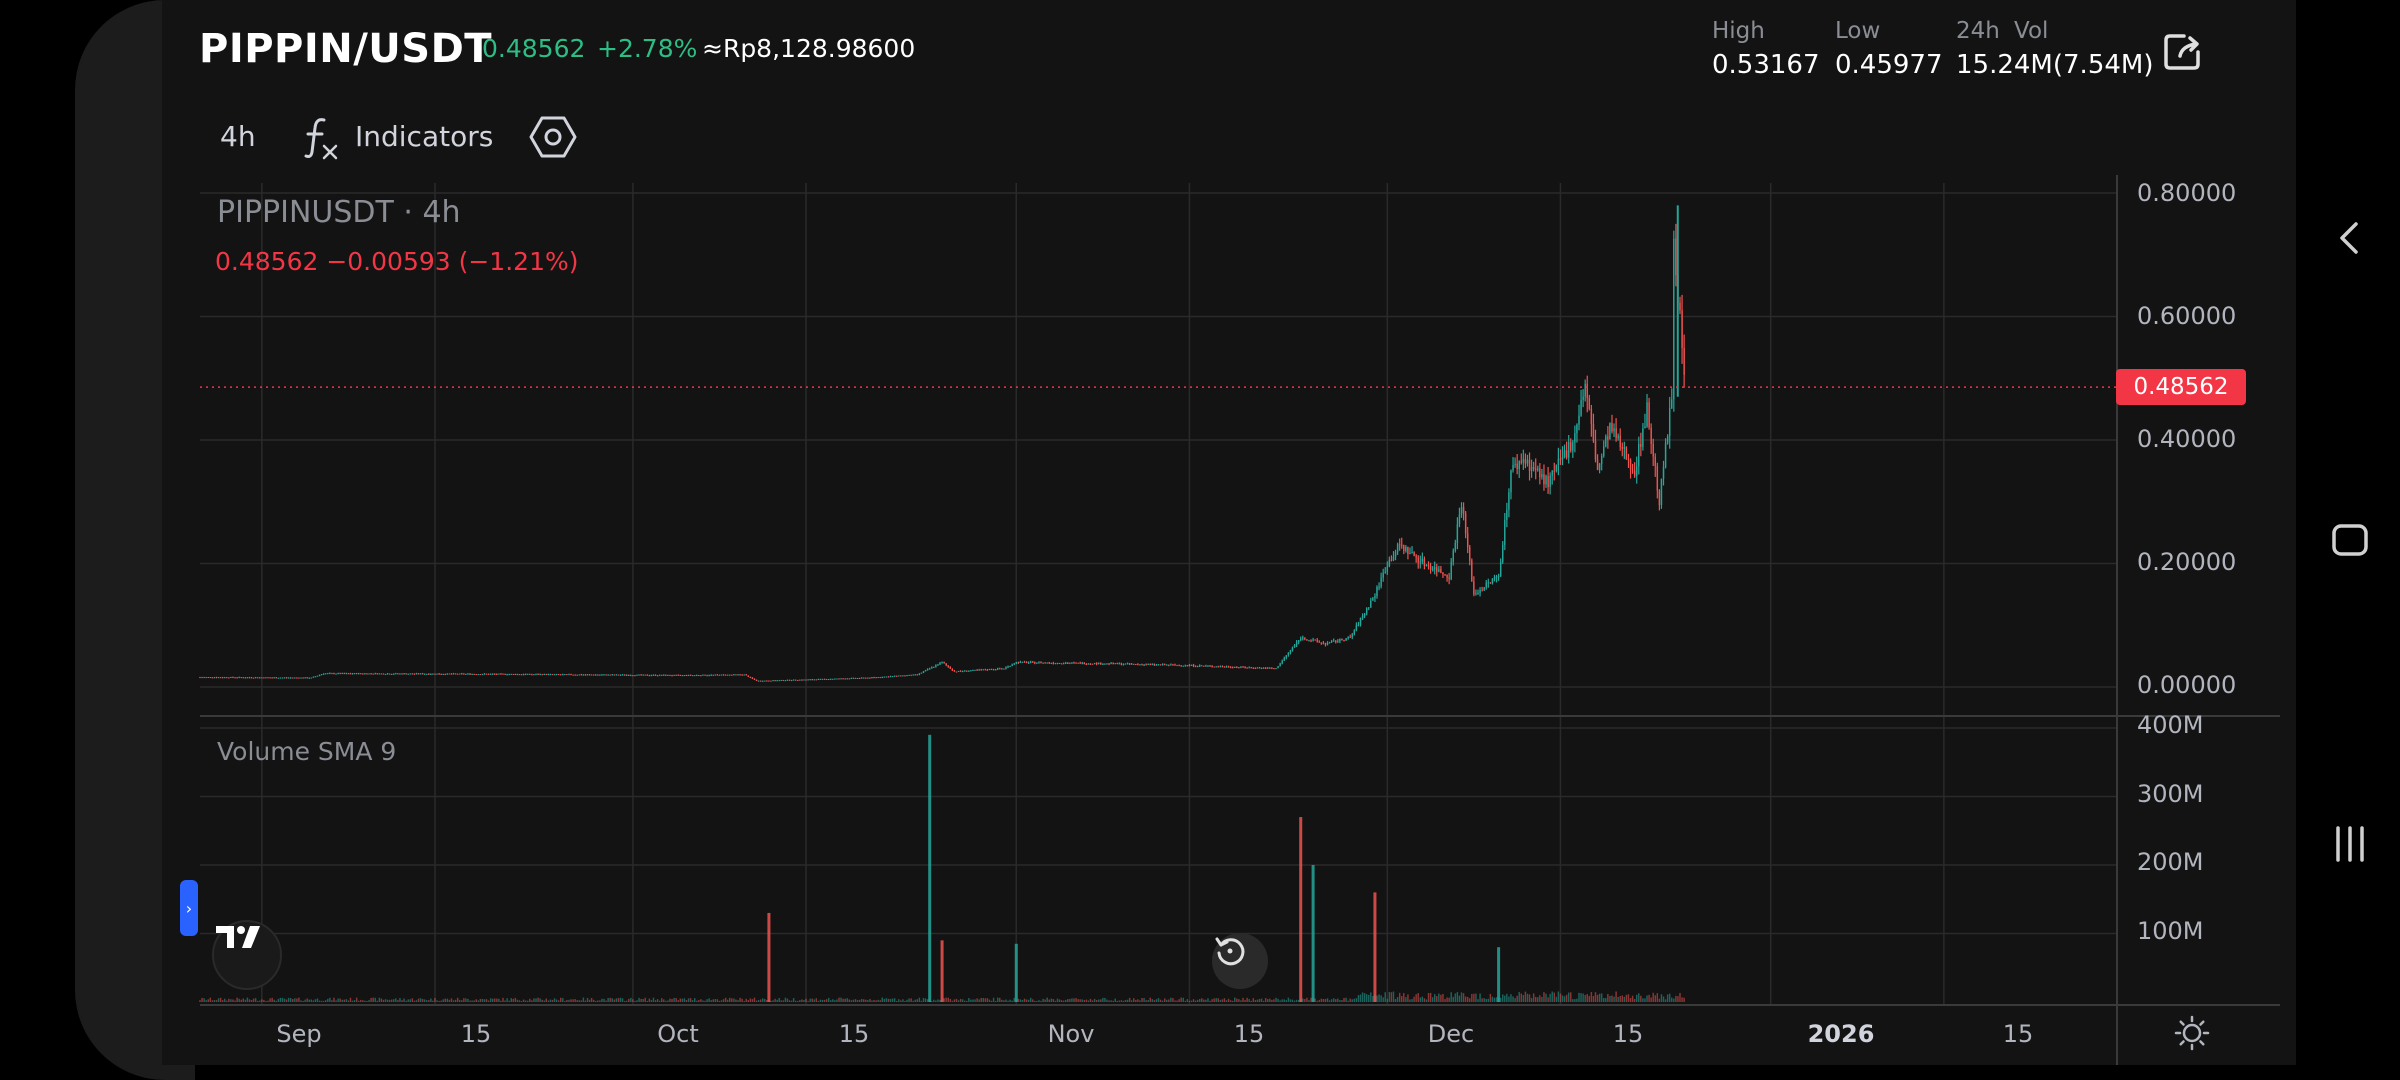 Image resolution: width=2400 pixels, height=1080 pixels. I want to click on system-navbar, so click(2348, 540).